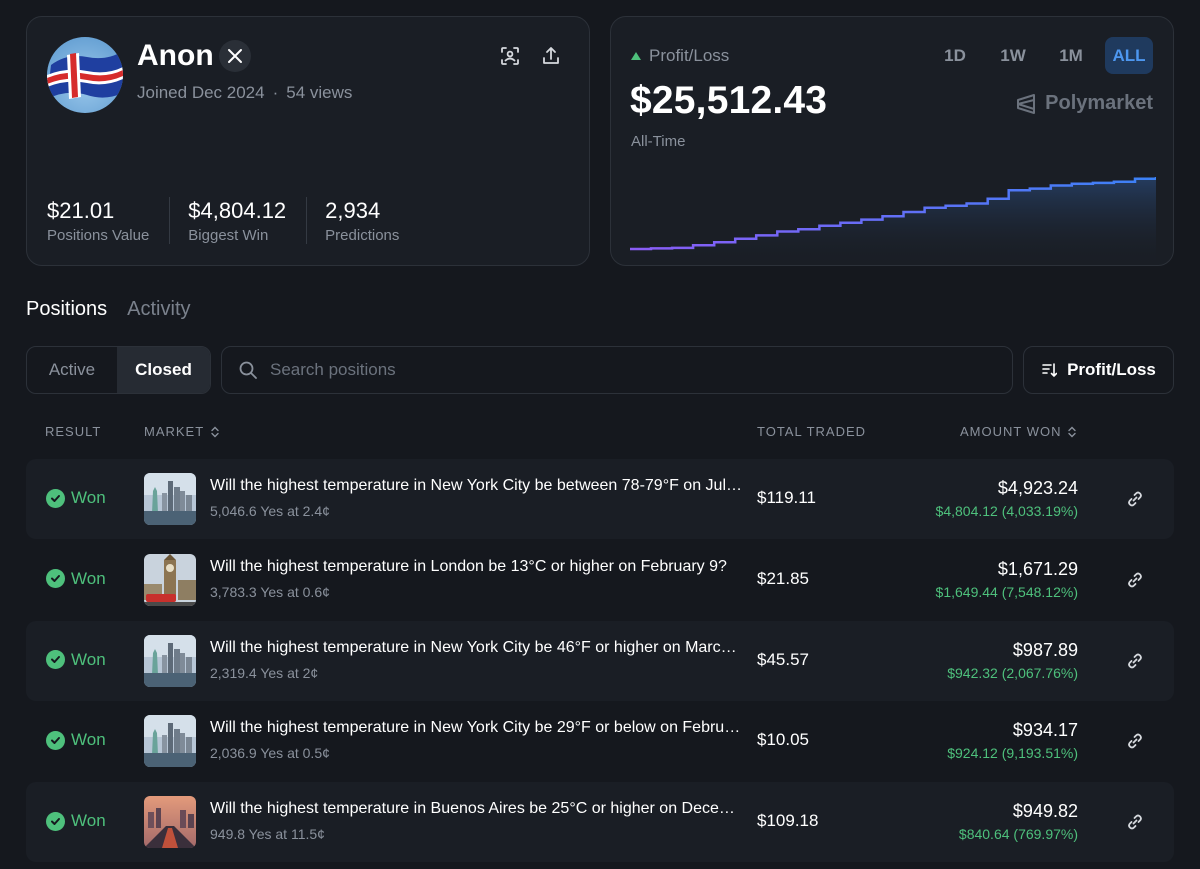 The width and height of the screenshot is (1200, 869). I want to click on pnl-label: Profit/Loss, so click(680, 56).